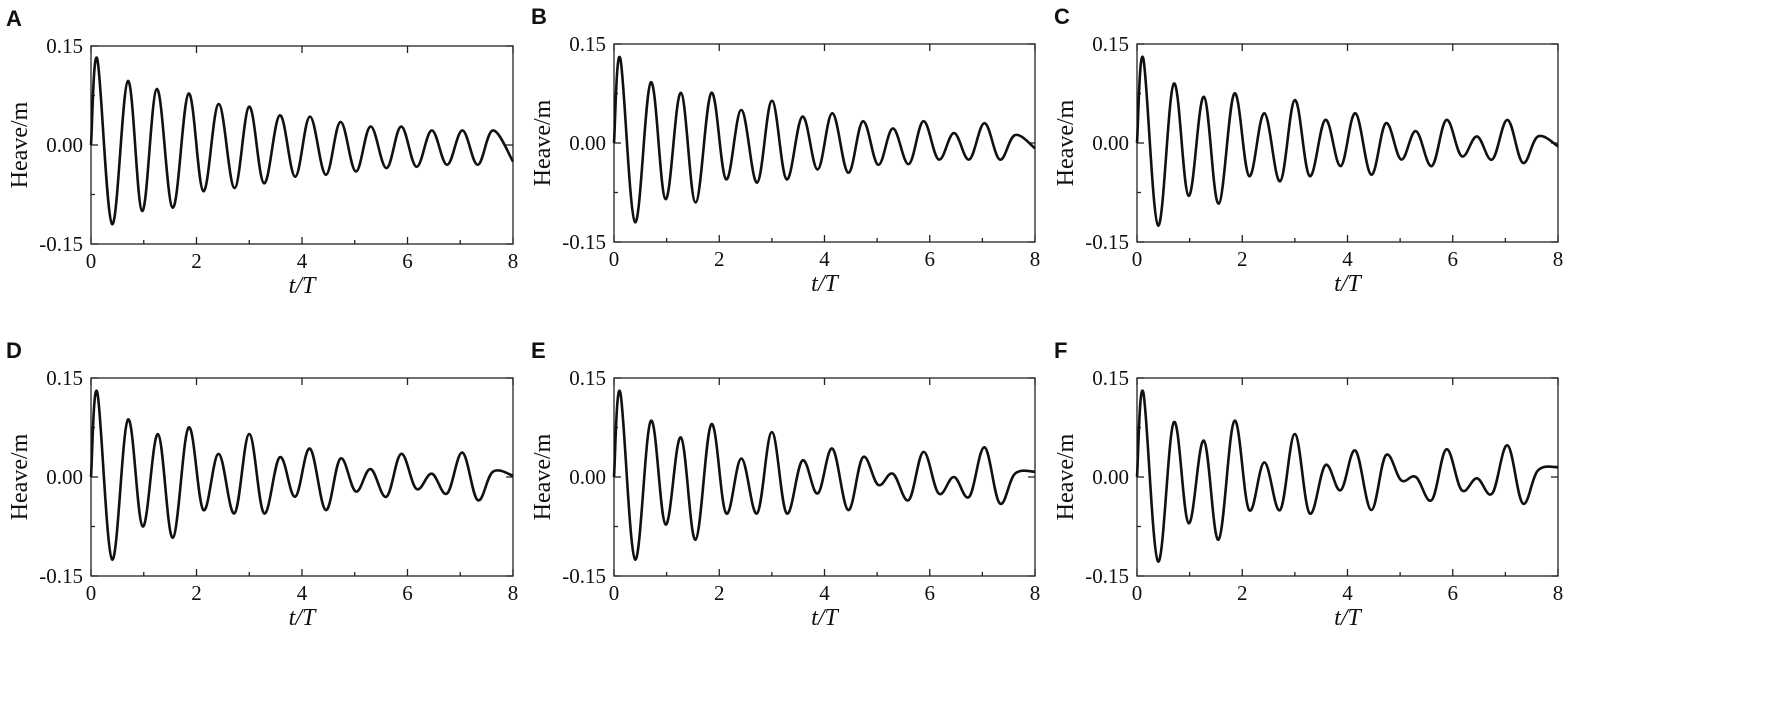 This screenshot has width=1771, height=713. I want to click on panel-letter: C, so click(1062, 16).